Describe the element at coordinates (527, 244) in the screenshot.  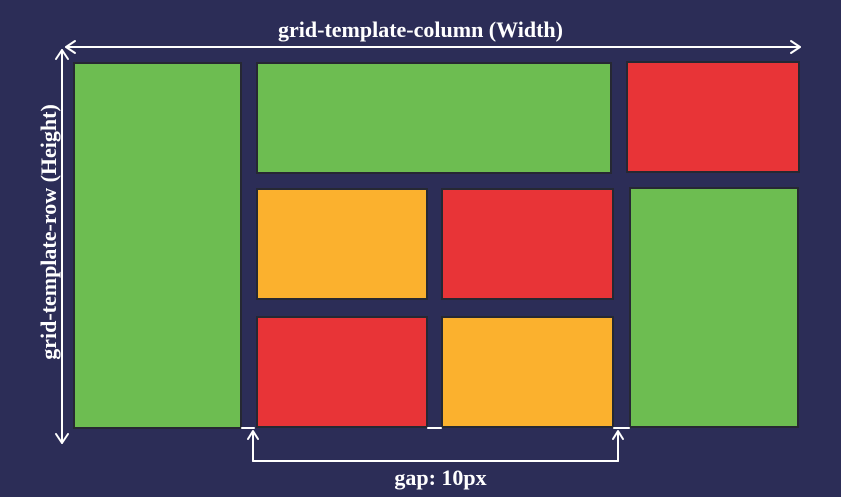
I see `grid-cell-middle-center` at that location.